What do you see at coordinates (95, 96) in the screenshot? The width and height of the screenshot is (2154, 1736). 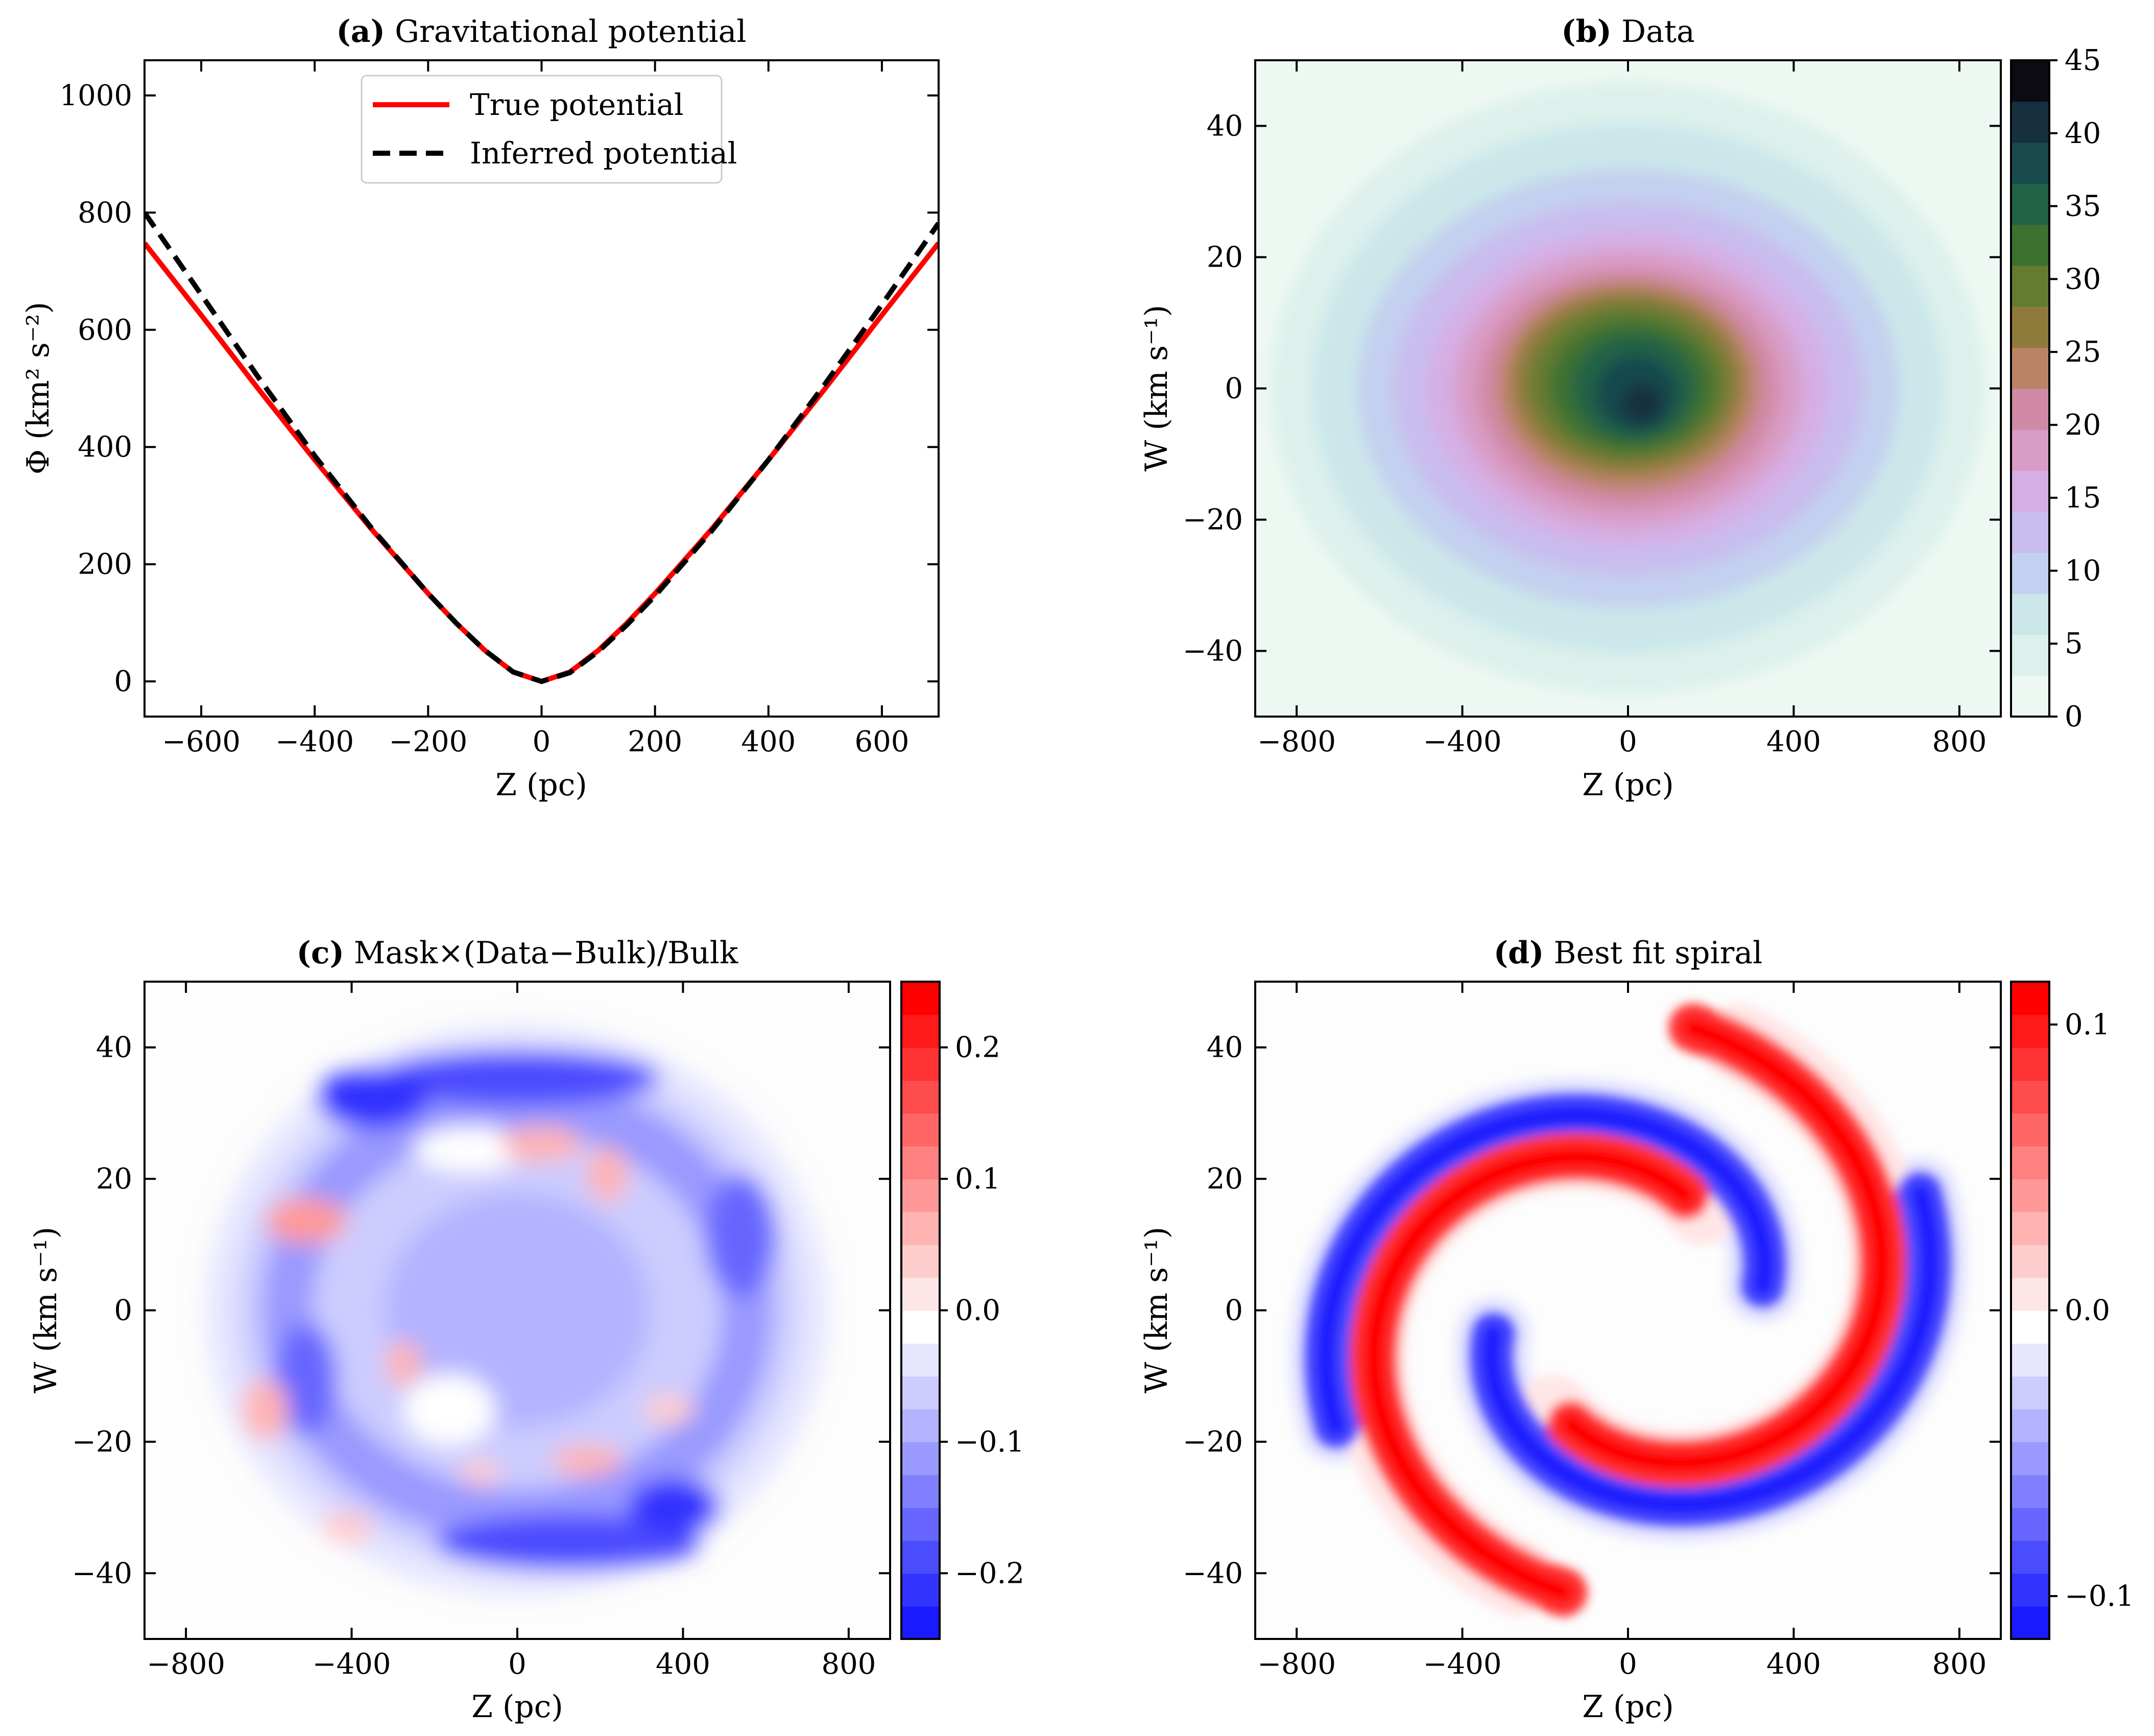 I see `y-tick-label: 1000` at bounding box center [95, 96].